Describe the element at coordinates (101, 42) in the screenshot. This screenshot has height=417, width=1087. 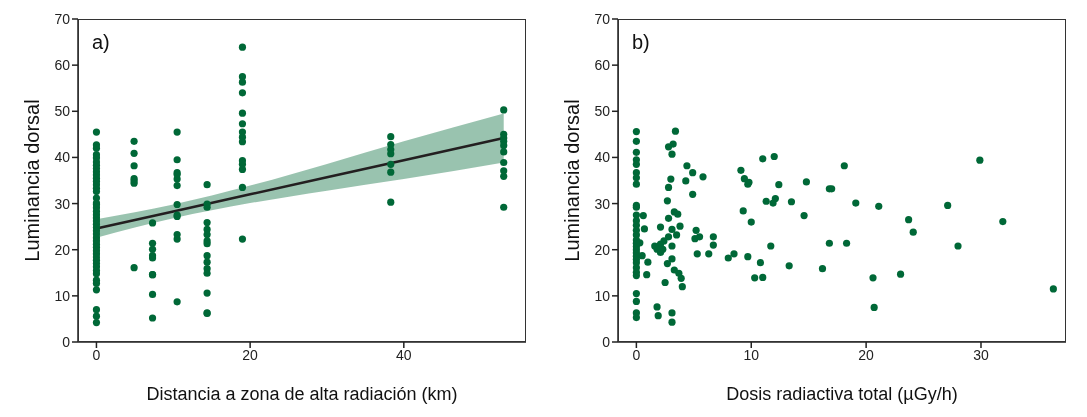
I see `annotation: a)` at that location.